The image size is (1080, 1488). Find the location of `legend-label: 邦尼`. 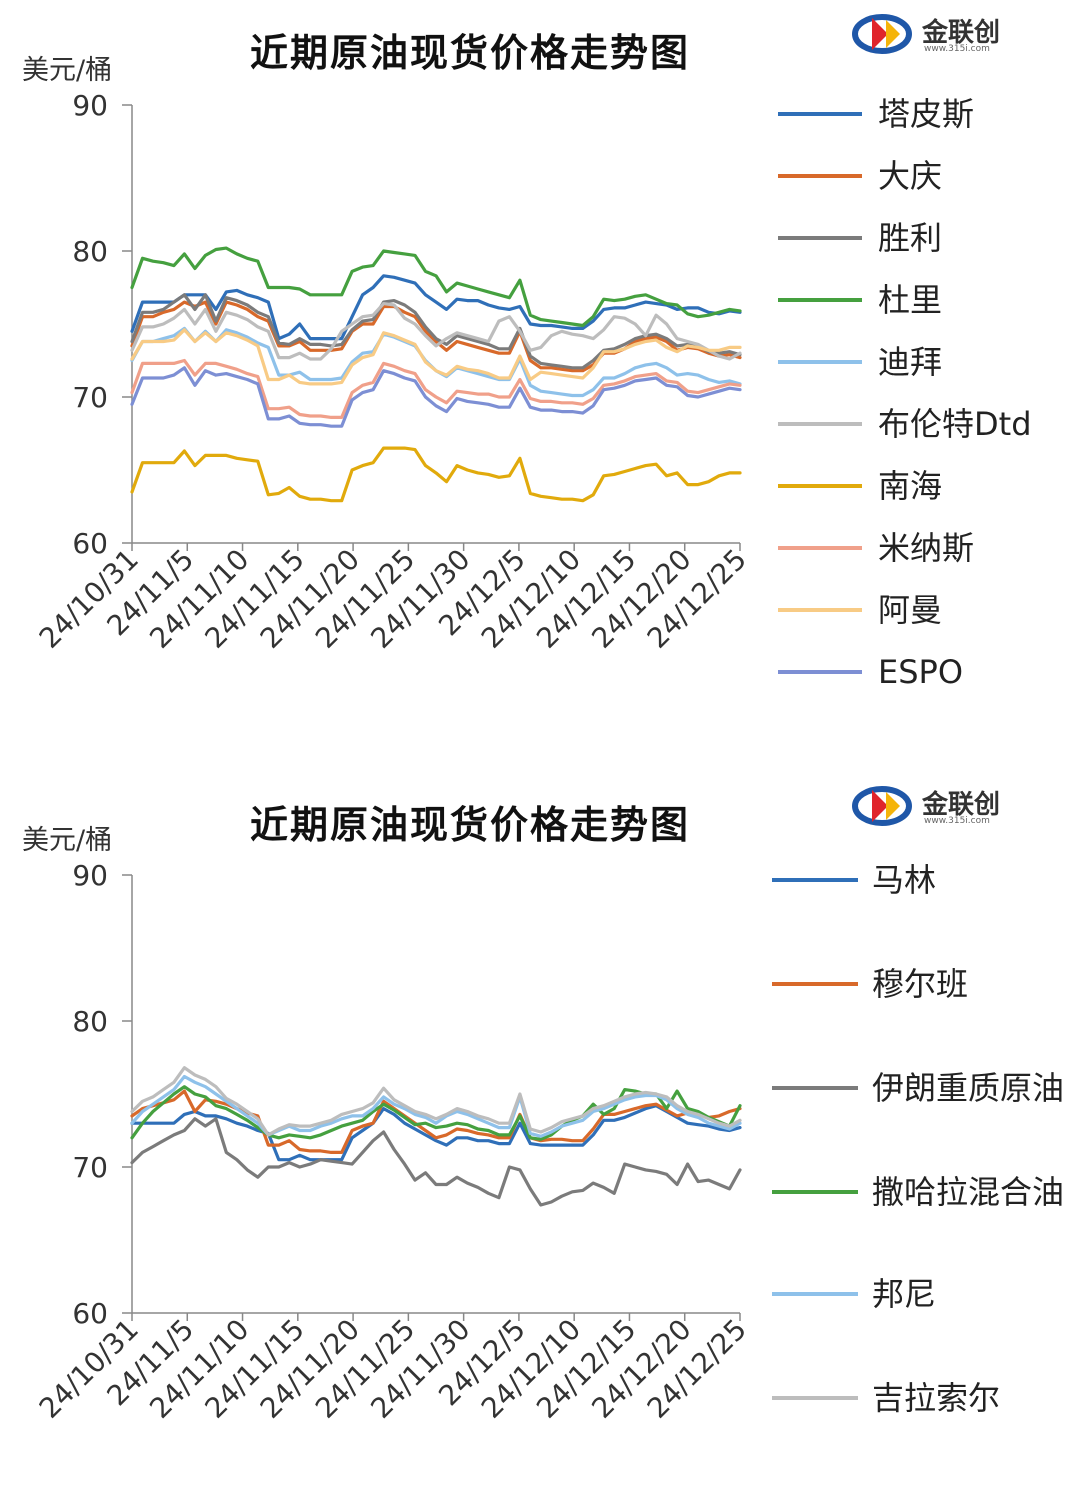

legend-label: 邦尼 is located at coordinates (904, 1294).